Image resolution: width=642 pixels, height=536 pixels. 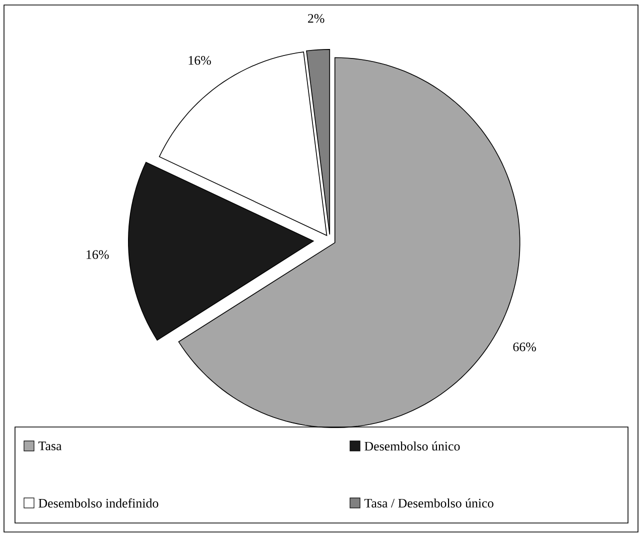 I want to click on legend-label: Tasa, so click(x=50, y=446).